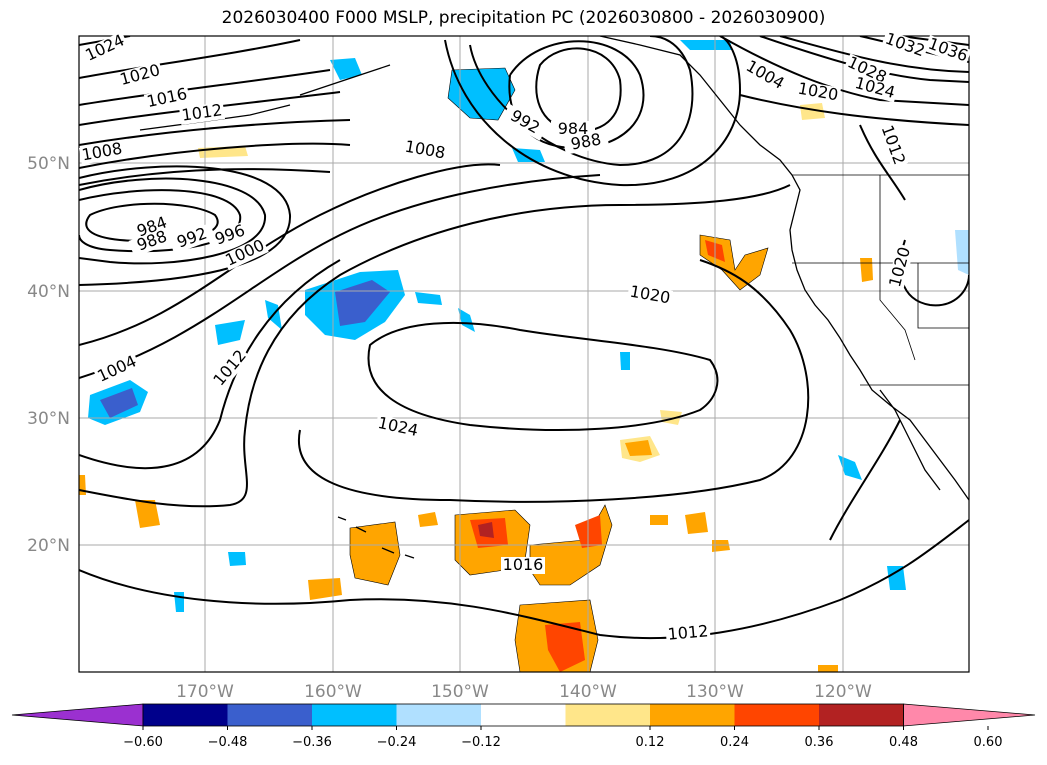 Image resolution: width=1047 pixels, height=765 pixels. Describe the element at coordinates (77, 715) in the screenshot. I see `colorbar-extend-low` at that location.